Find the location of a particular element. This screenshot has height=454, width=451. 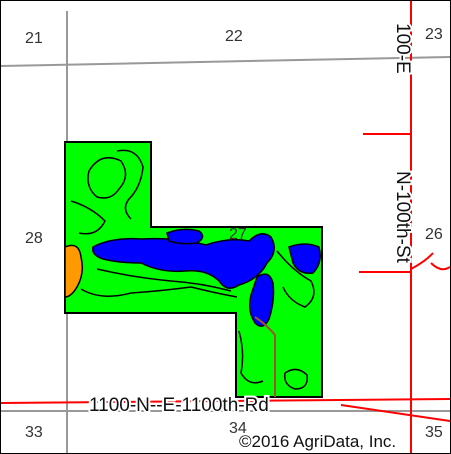

soil-zone-blue-north is located at coordinates (185, 236).